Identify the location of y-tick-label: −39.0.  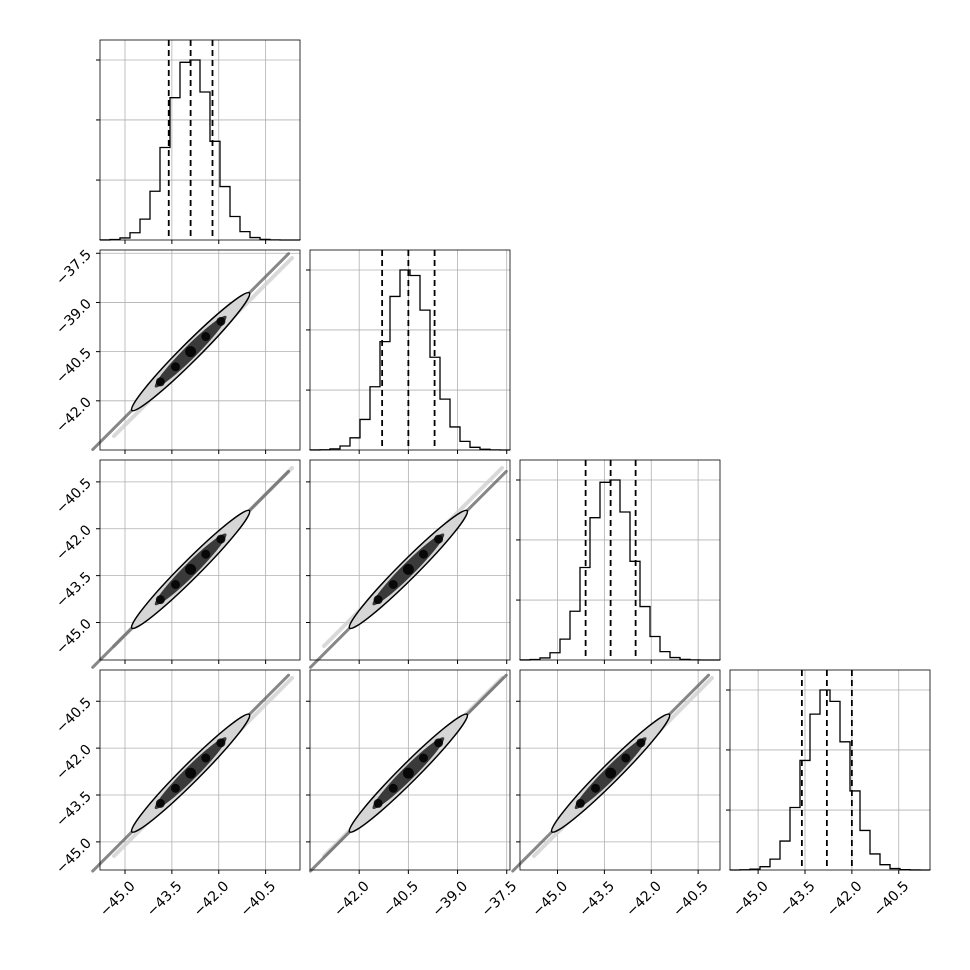
(74, 317).